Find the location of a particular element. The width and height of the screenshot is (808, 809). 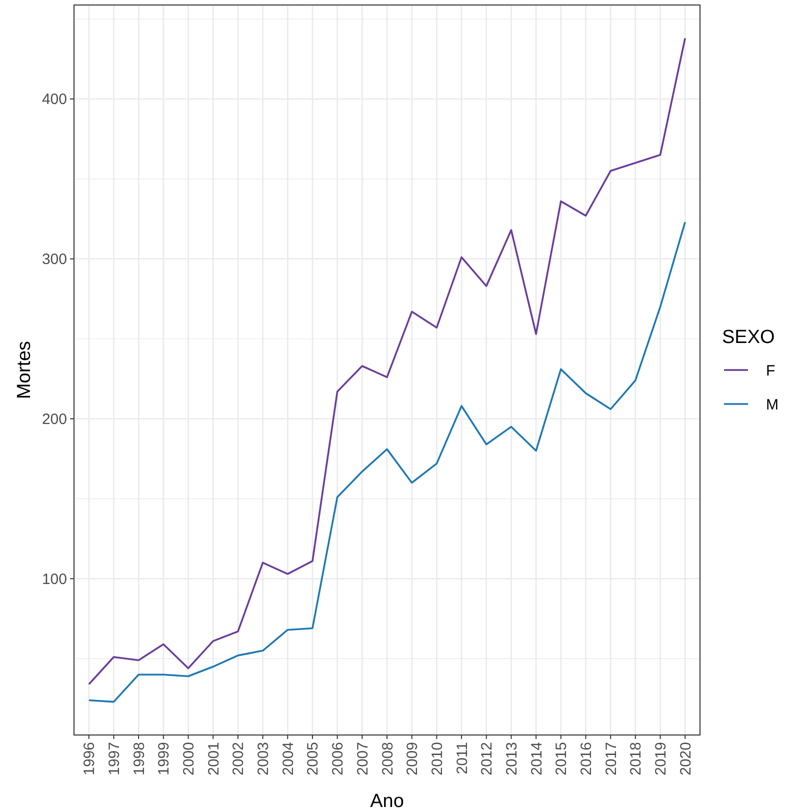

x-tick-label: 2015 is located at coordinates (561, 759).